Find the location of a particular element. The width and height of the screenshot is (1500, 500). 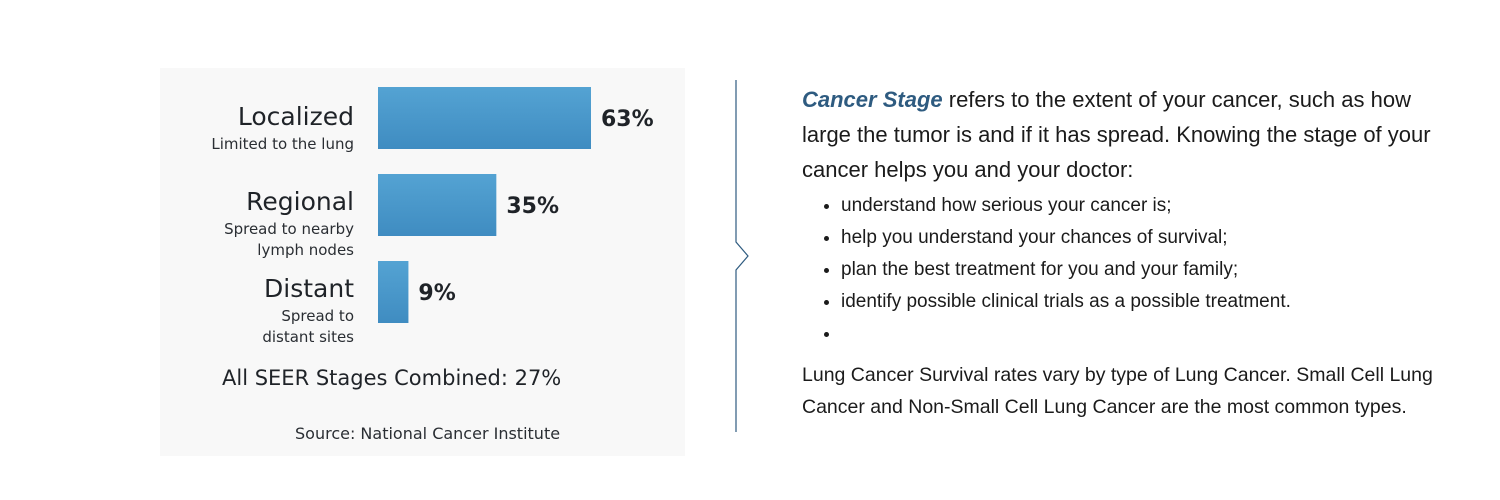

list-item: understand how serious your cancer is; is located at coordinates (1133, 206).